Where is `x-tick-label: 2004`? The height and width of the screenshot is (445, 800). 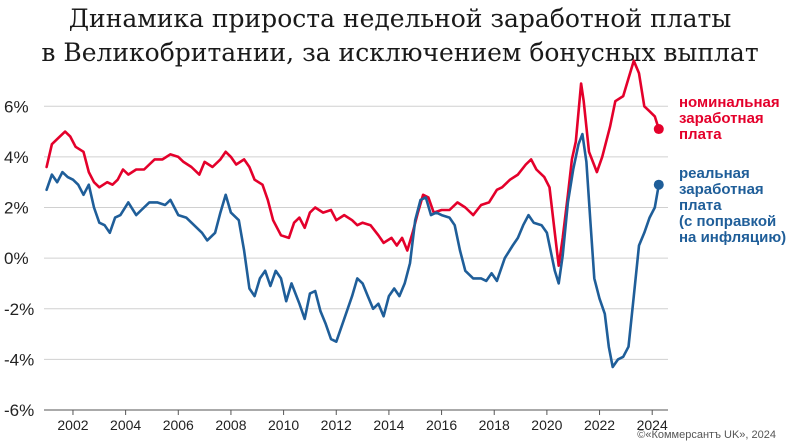
x-tick-label: 2004 is located at coordinates (125, 425).